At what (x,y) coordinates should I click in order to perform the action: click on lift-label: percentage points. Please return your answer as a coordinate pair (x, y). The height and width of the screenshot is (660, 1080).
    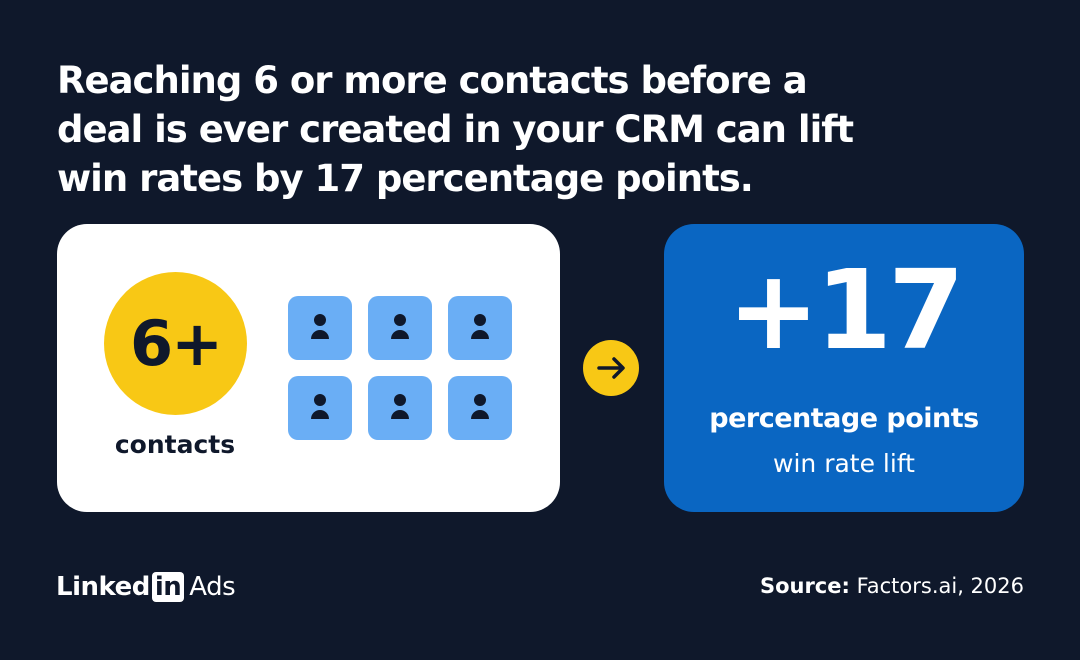
    Looking at the image, I should click on (844, 418).